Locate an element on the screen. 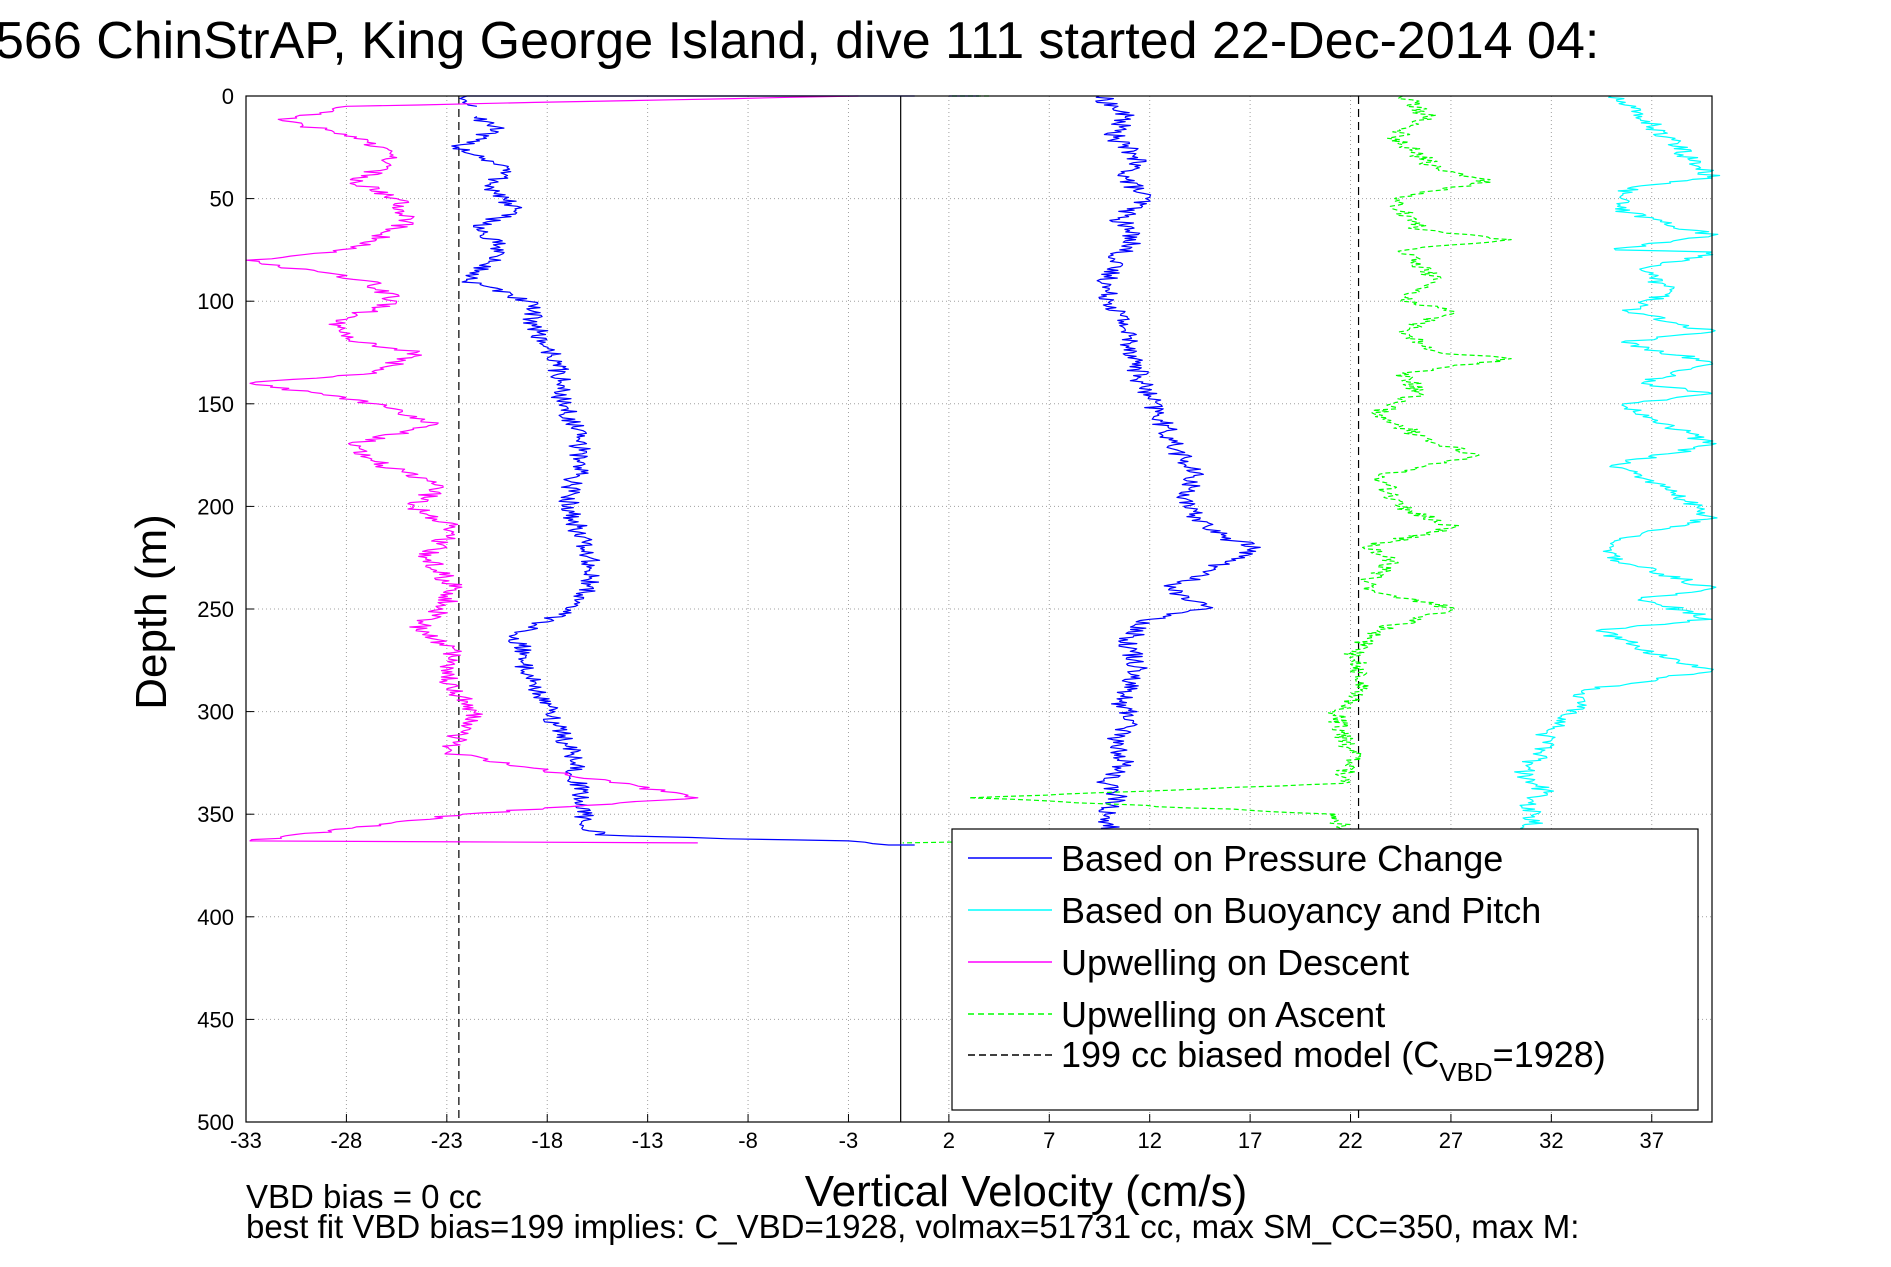 The width and height of the screenshot is (1891, 1267). y-tick-label: 300 is located at coordinates (215, 712).